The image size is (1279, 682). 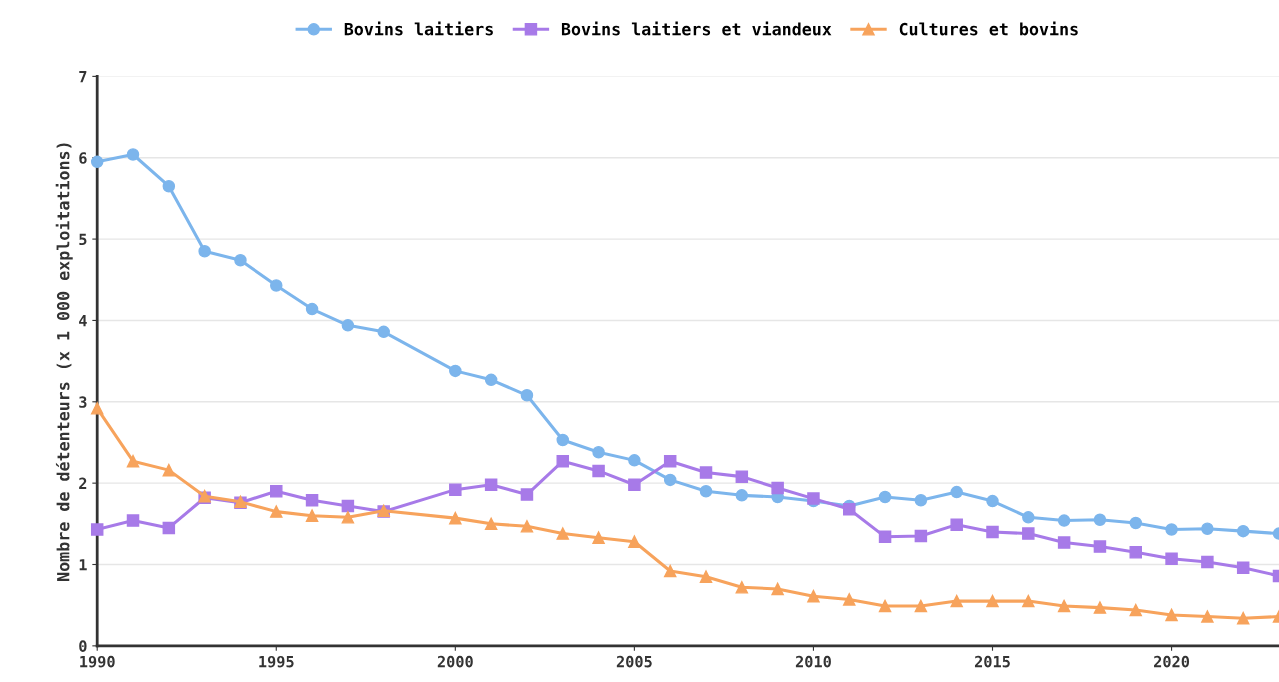 I want to click on y-axis-title: Nombre de détenteurs (x 1 000 exploitations), so click(x=64, y=362).